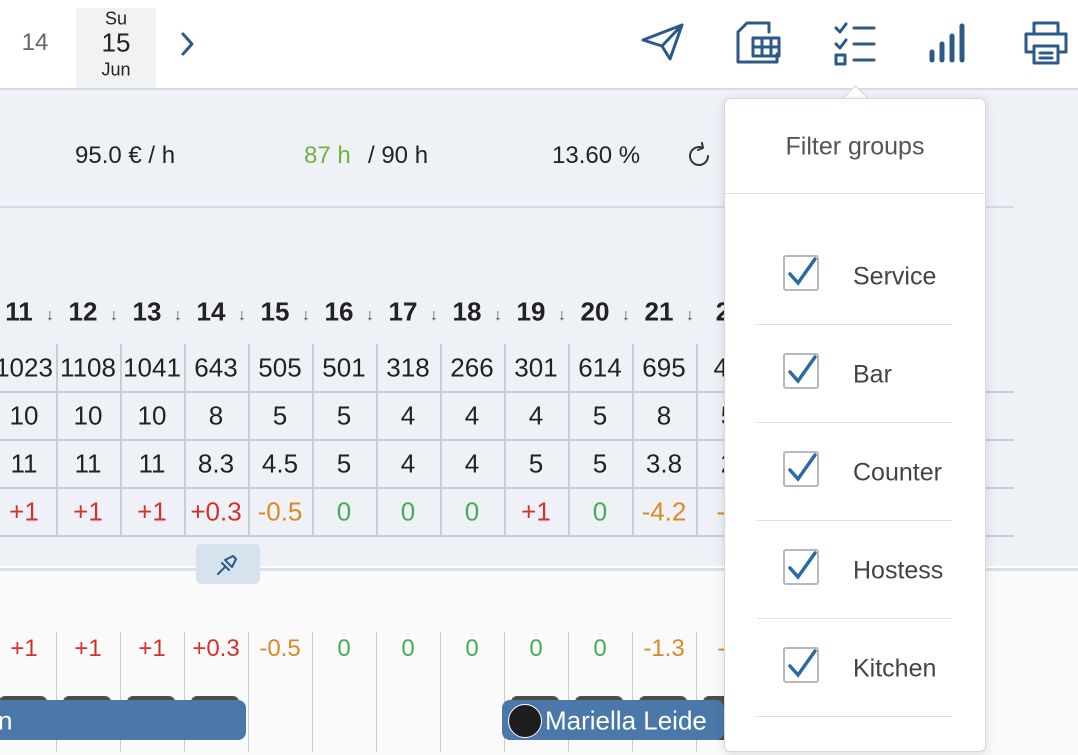  I want to click on group-label: Hostess, so click(898, 570).